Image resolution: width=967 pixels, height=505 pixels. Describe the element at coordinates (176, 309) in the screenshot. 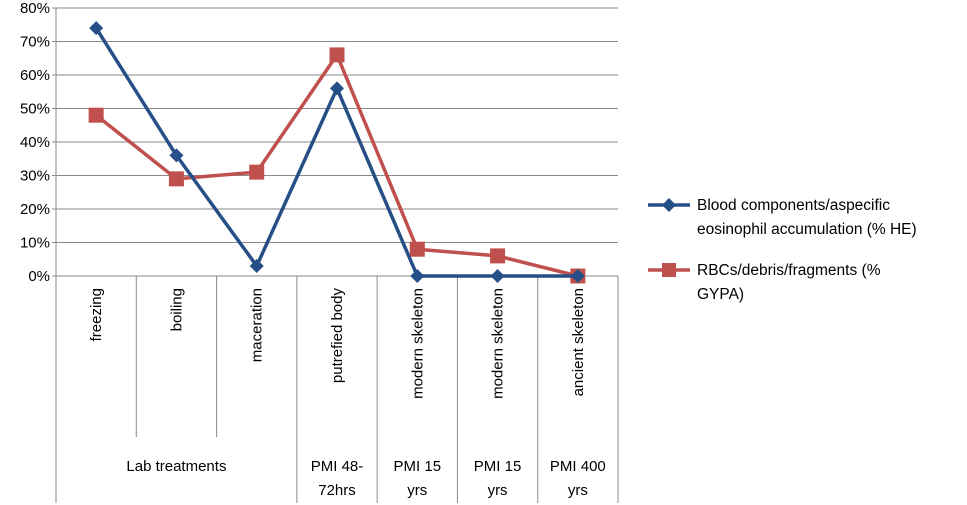

I see `category-label: boiling` at that location.